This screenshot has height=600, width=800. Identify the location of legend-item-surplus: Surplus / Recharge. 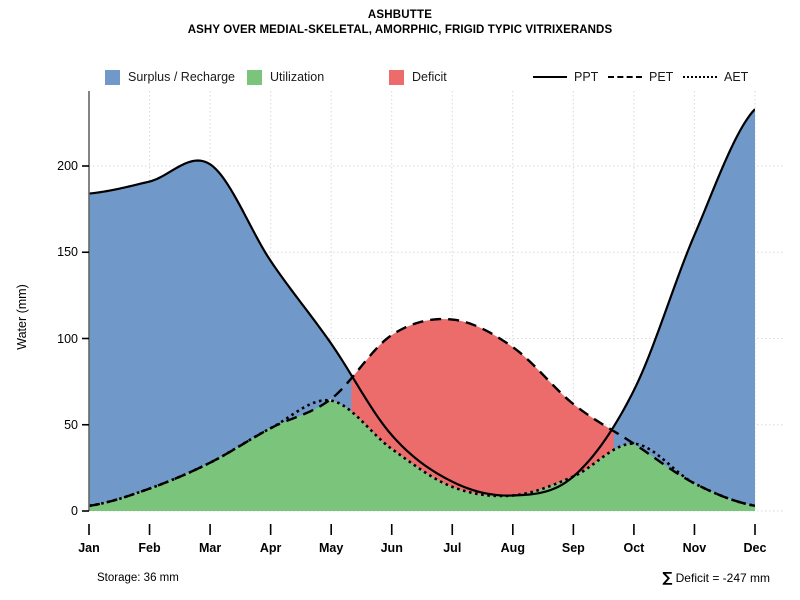
(170, 77).